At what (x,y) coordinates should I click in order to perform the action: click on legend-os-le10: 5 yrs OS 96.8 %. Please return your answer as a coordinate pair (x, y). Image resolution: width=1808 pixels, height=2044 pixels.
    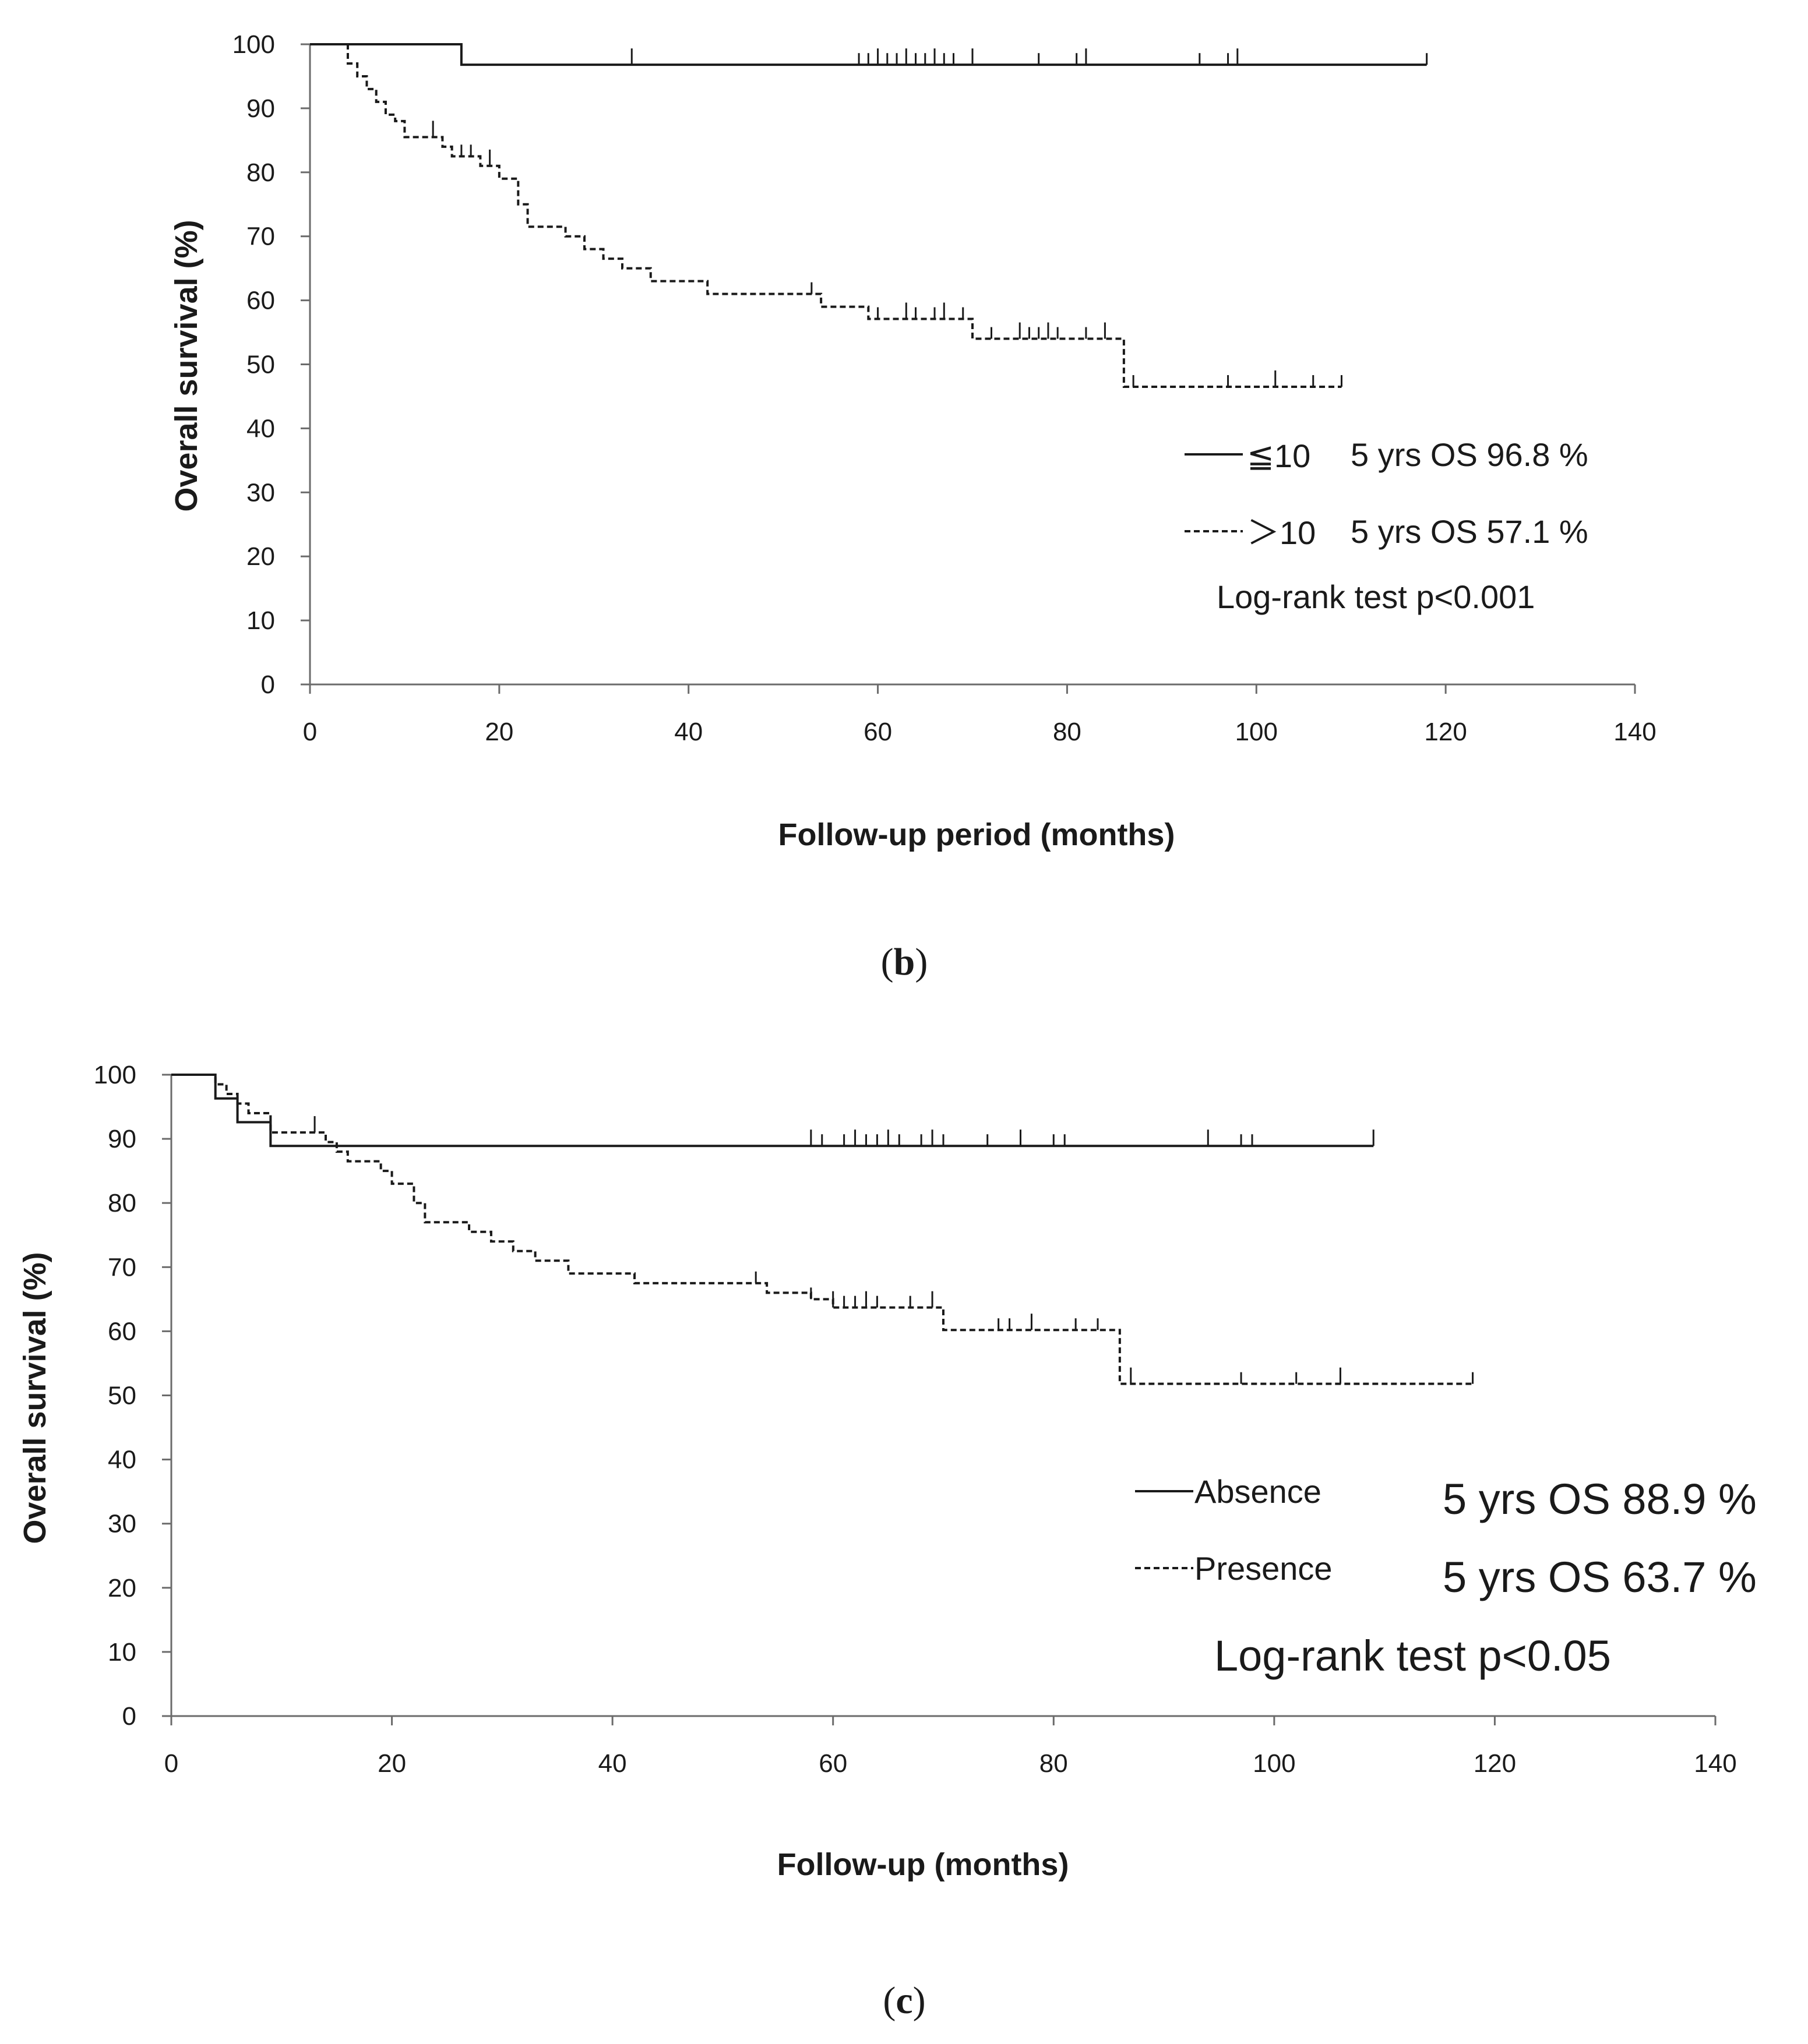
    Looking at the image, I should click on (1470, 454).